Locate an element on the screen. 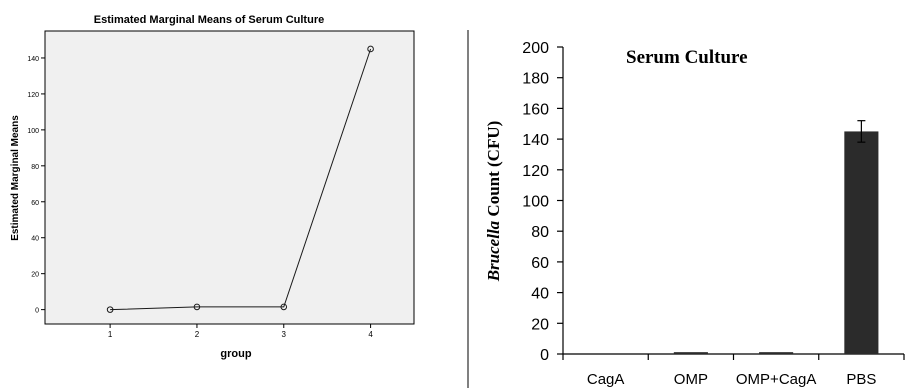  right-y-tick-label: 180 is located at coordinates (535, 79).